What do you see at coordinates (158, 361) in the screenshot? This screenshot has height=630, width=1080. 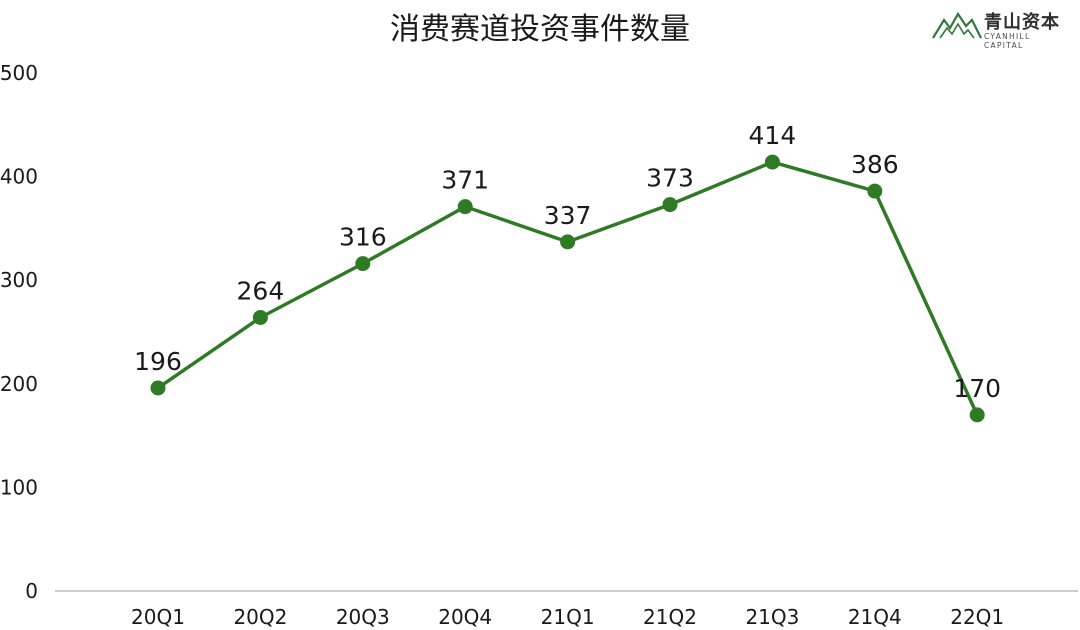 I see `data-label: 196` at bounding box center [158, 361].